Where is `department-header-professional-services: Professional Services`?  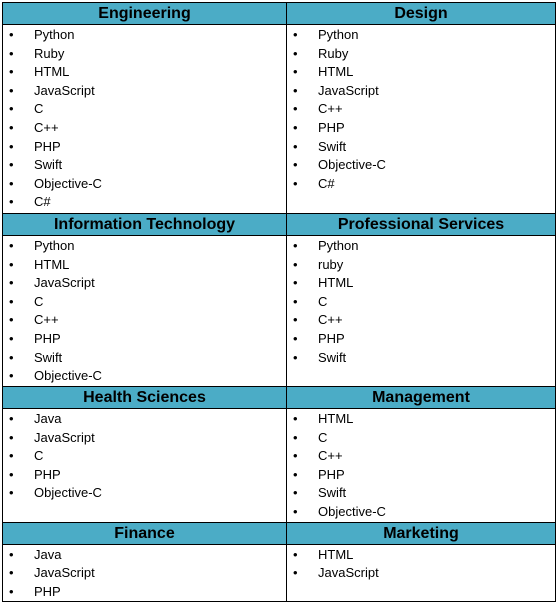
department-header-professional-services: Professional Services is located at coordinates (421, 224).